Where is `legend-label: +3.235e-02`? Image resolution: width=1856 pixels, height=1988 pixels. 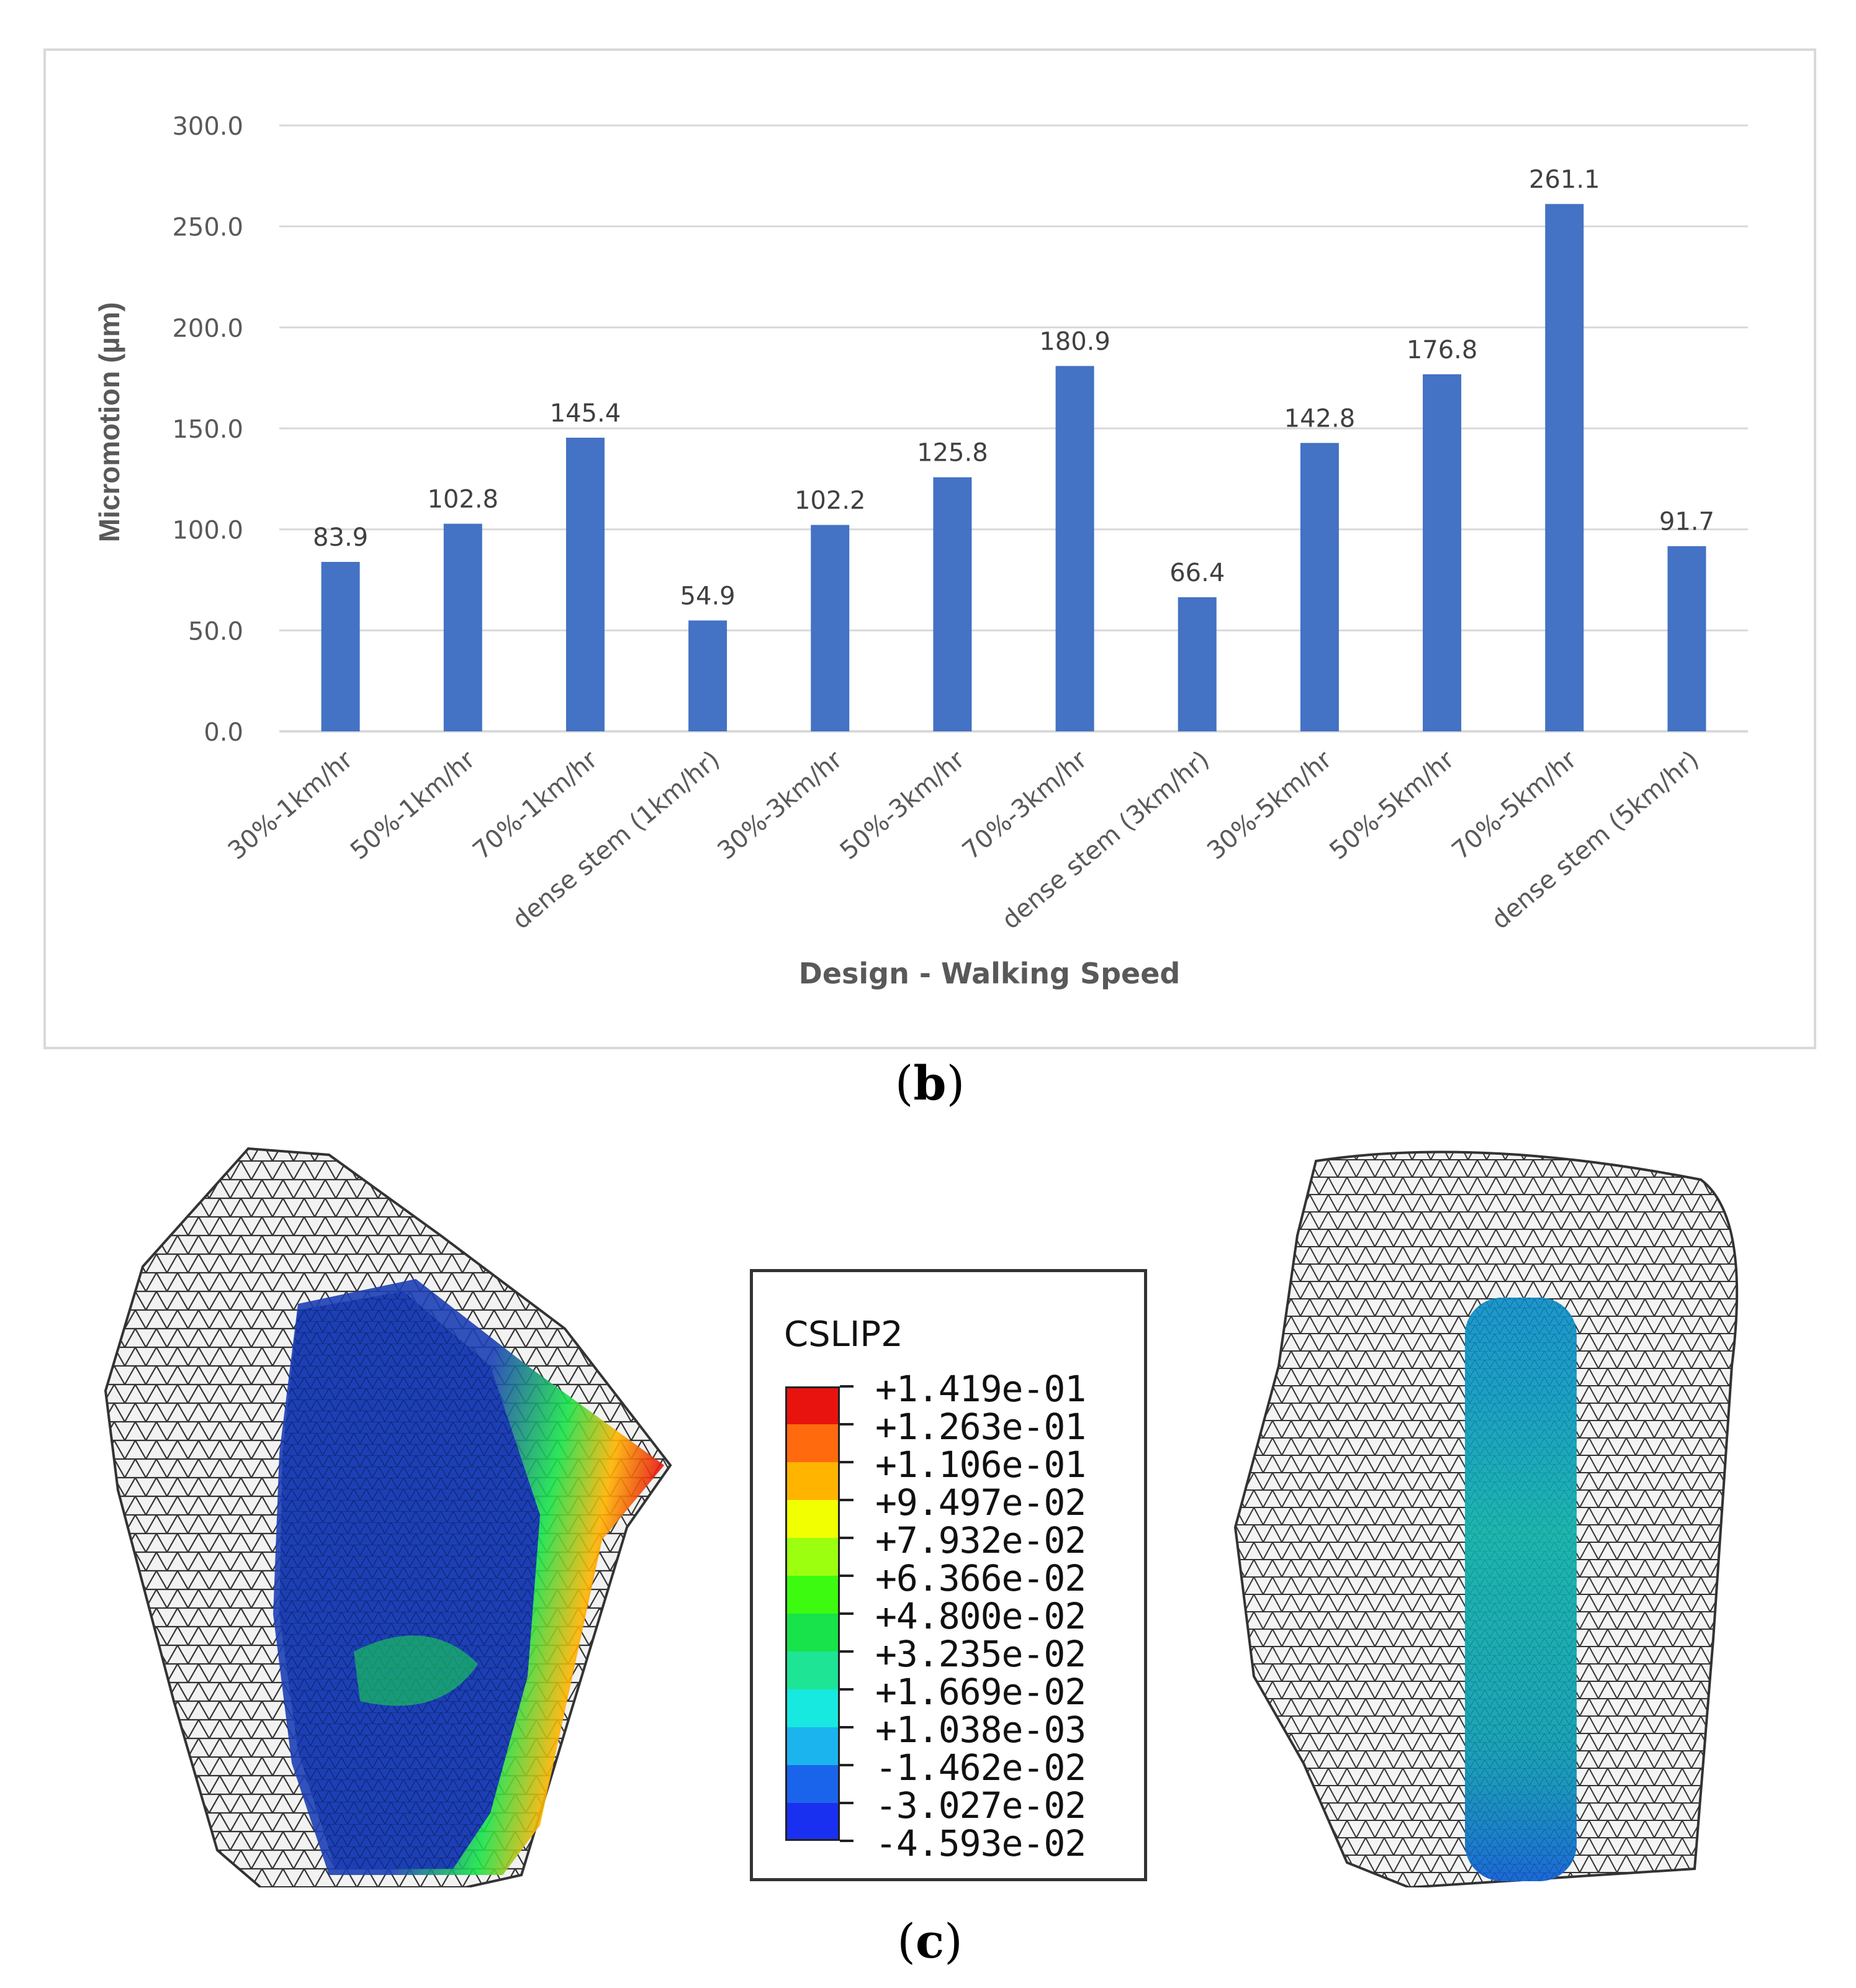 legend-label: +3.235e-02 is located at coordinates (980, 1654).